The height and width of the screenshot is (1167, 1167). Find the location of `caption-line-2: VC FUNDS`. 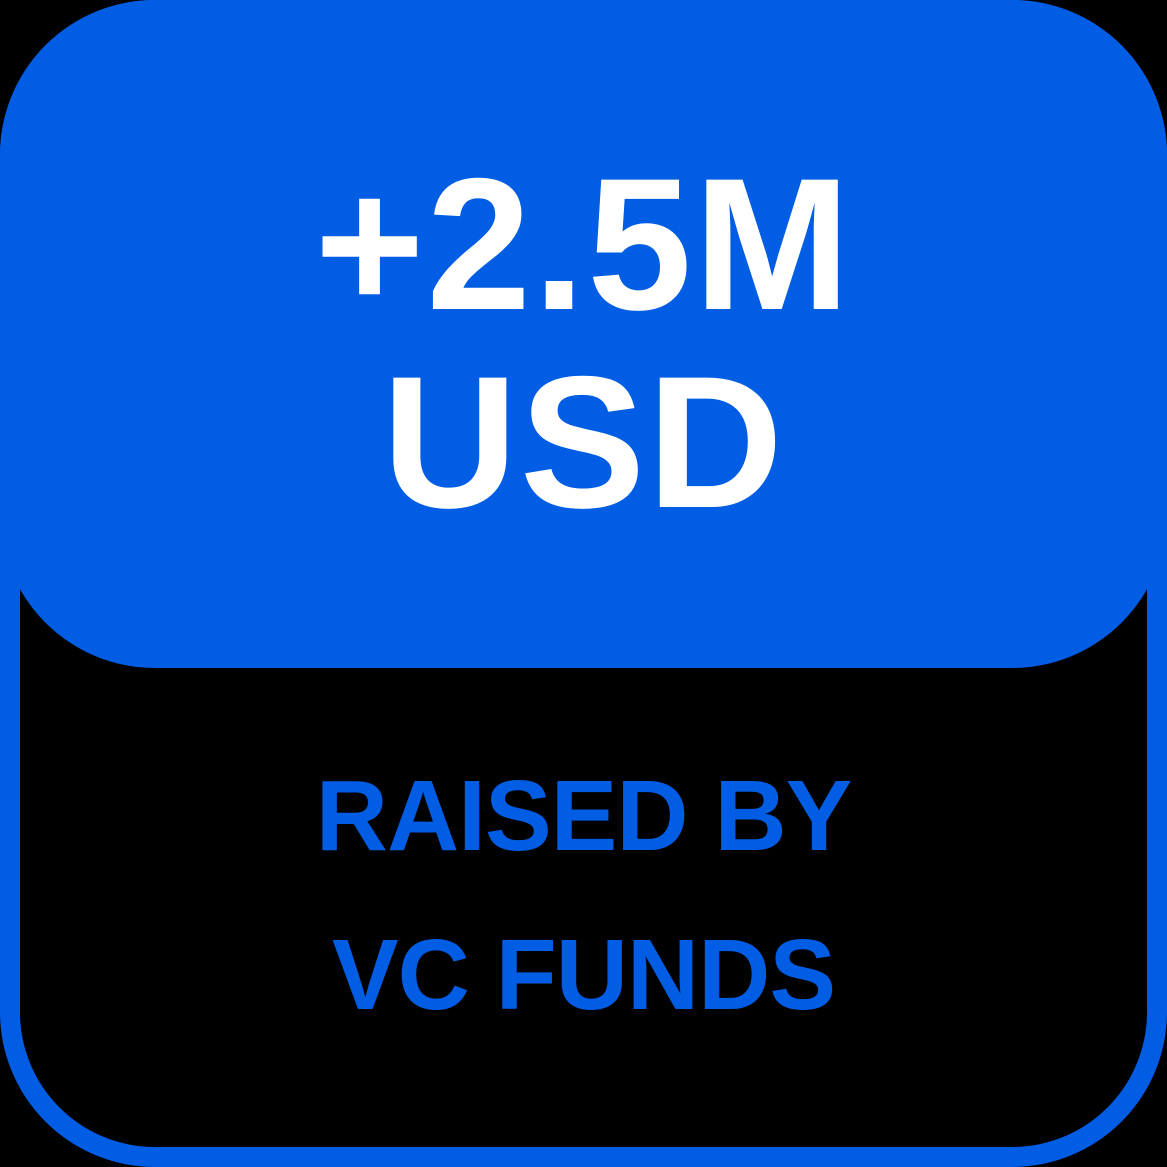

caption-line-2: VC FUNDS is located at coordinates (583, 975).